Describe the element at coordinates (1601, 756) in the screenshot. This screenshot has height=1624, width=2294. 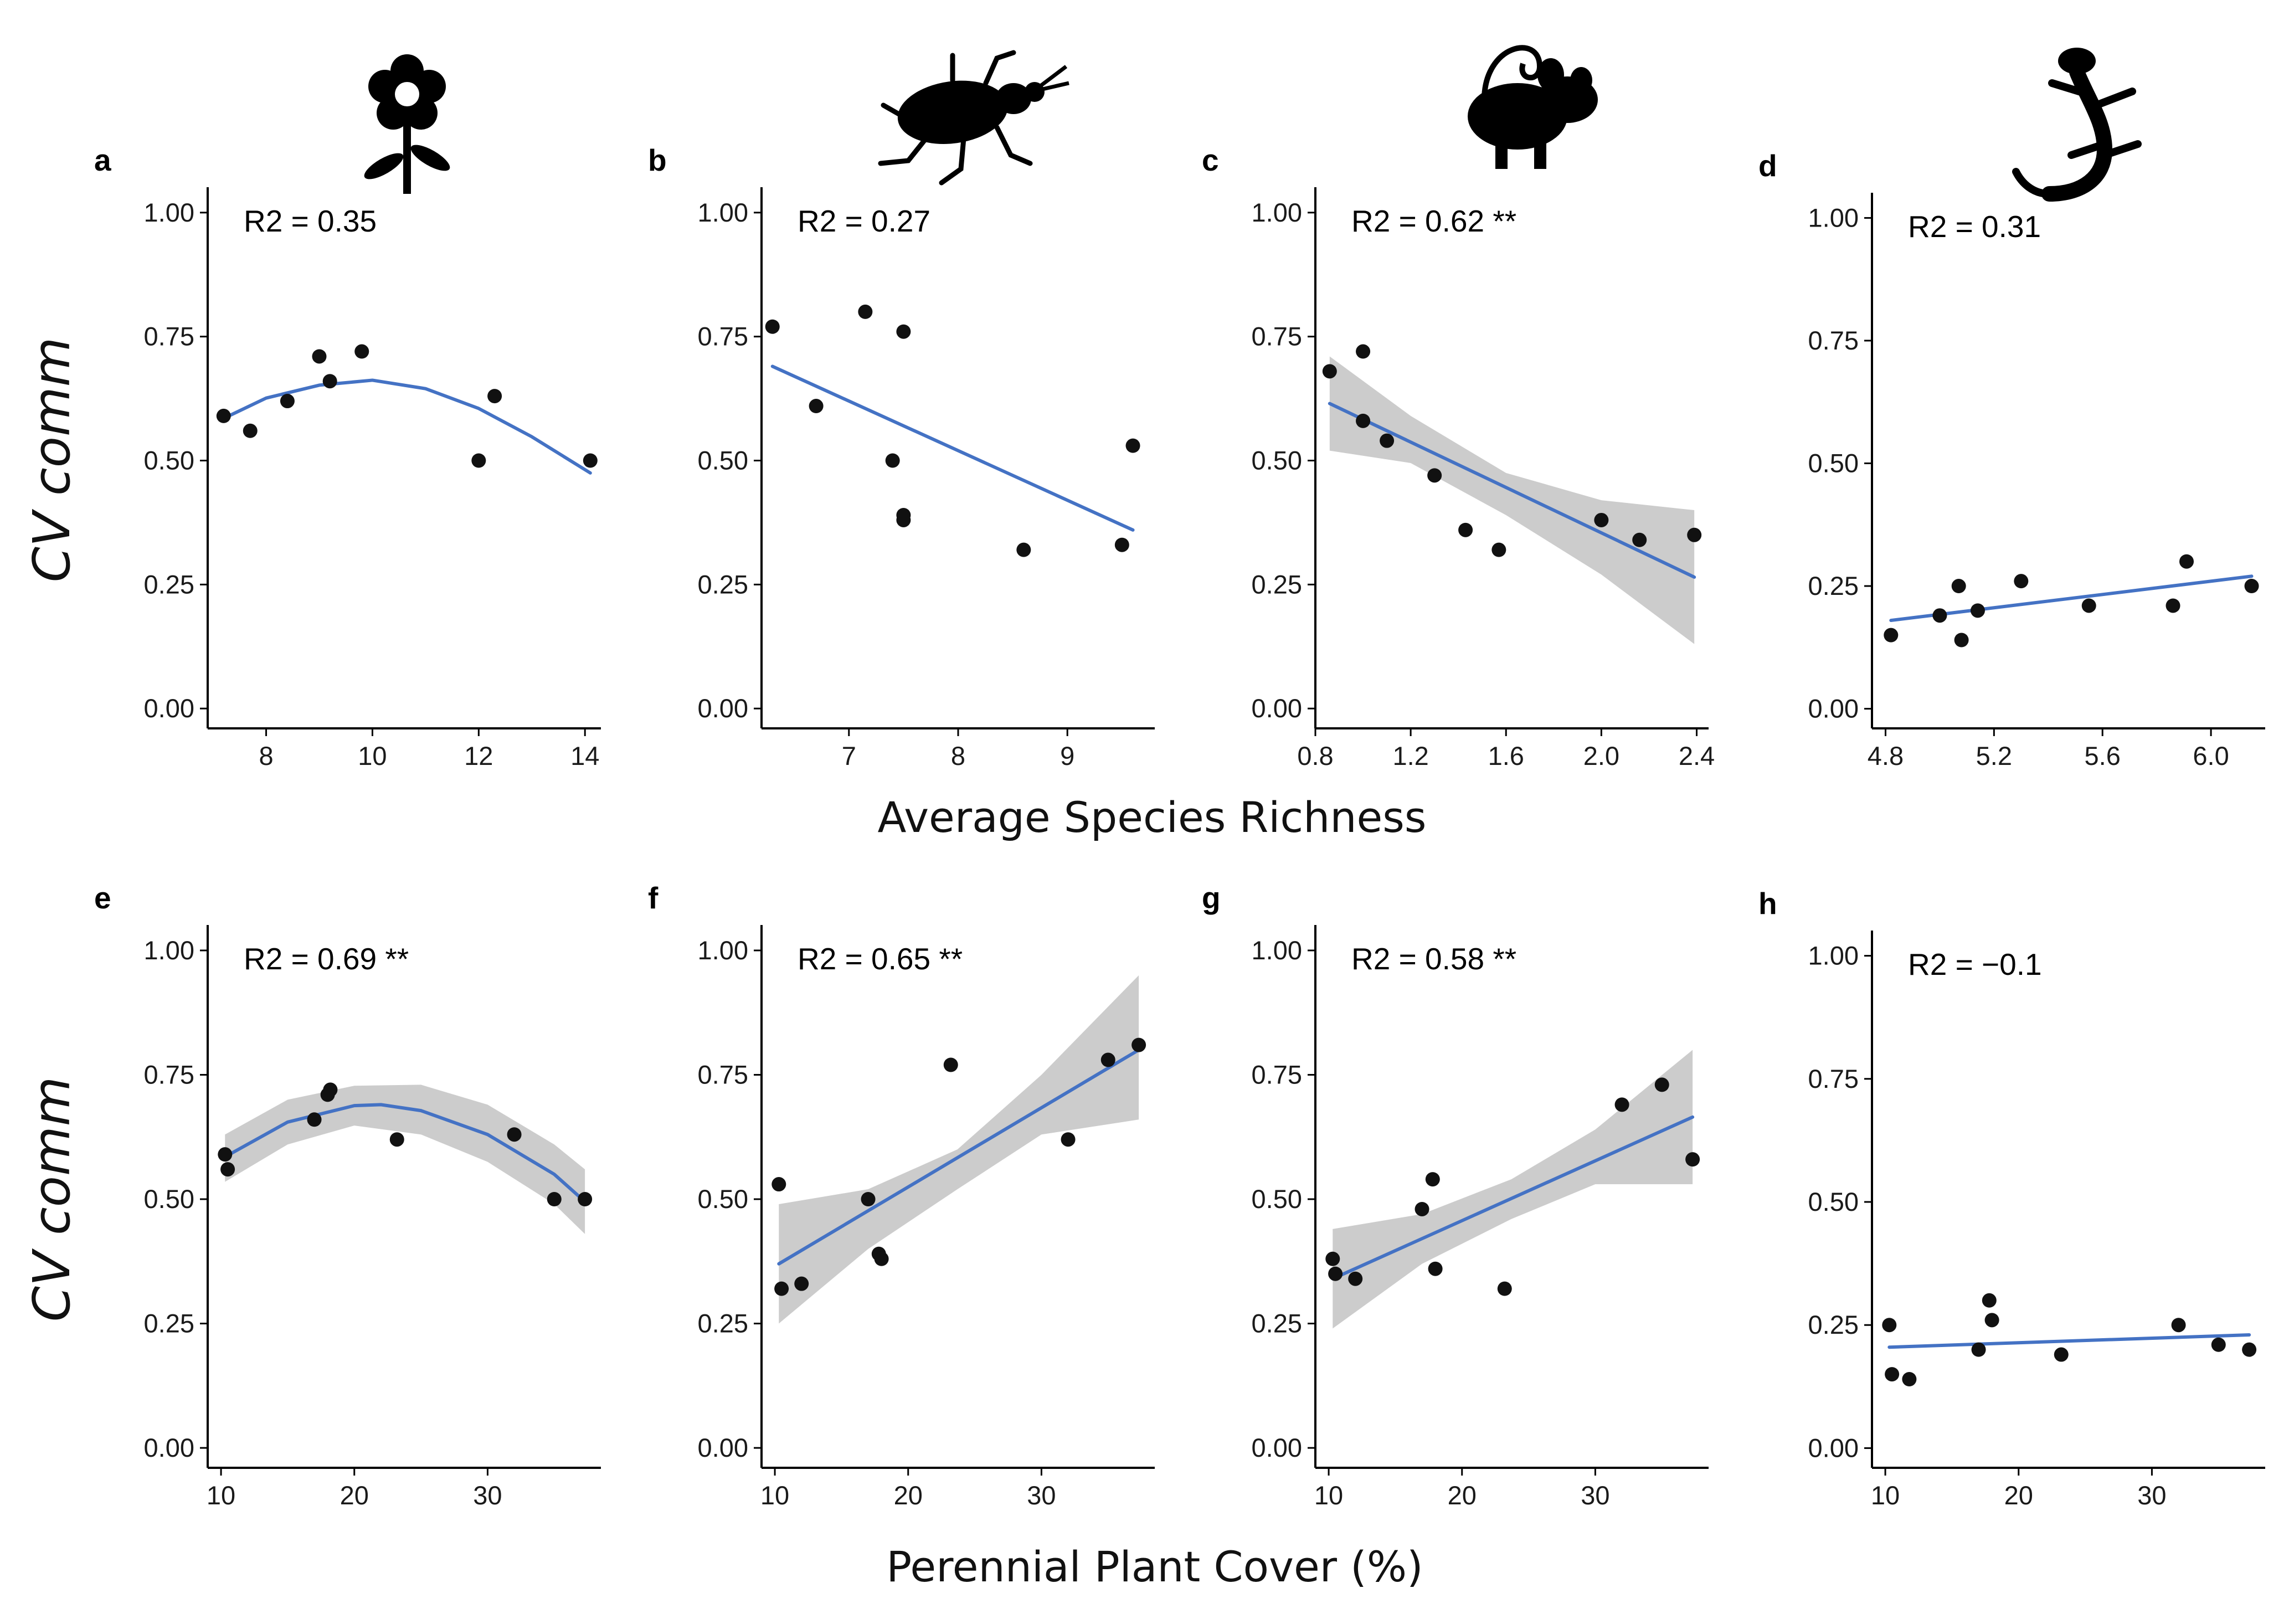
I see `x-tick-label: 2.0` at that location.